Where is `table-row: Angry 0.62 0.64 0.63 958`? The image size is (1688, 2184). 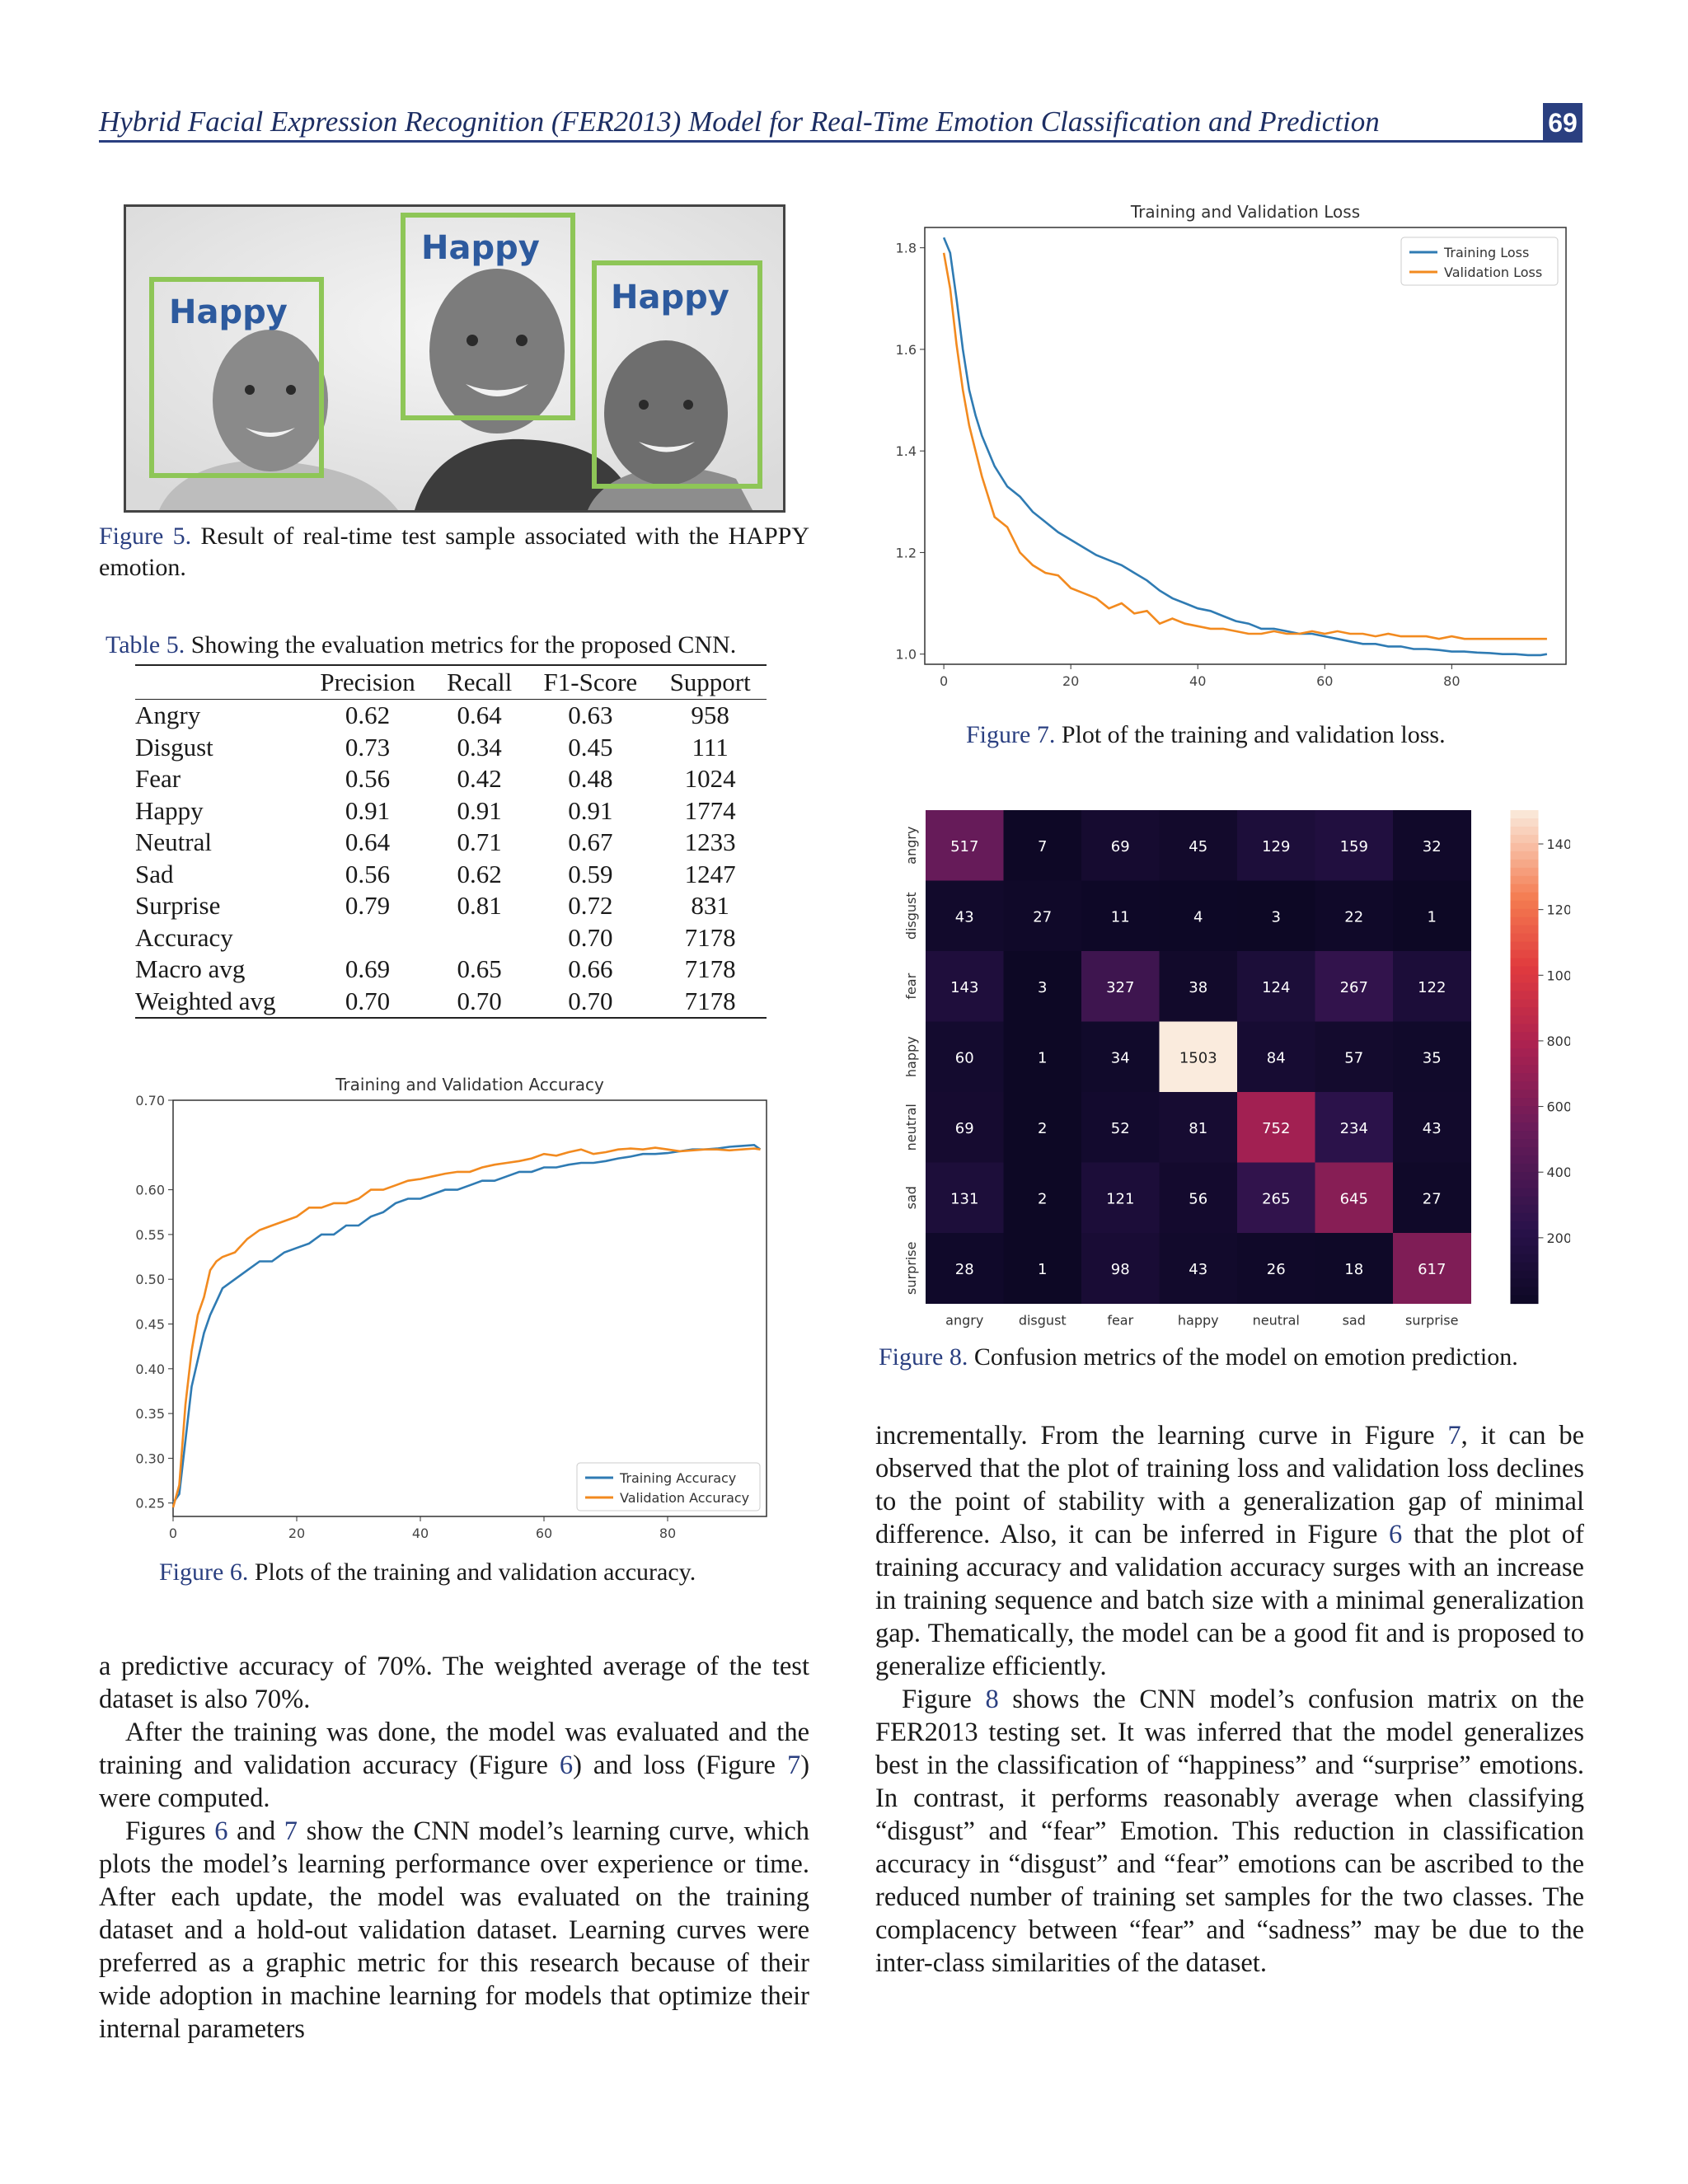
table-row: Angry 0.62 0.64 0.63 958 is located at coordinates (451, 716).